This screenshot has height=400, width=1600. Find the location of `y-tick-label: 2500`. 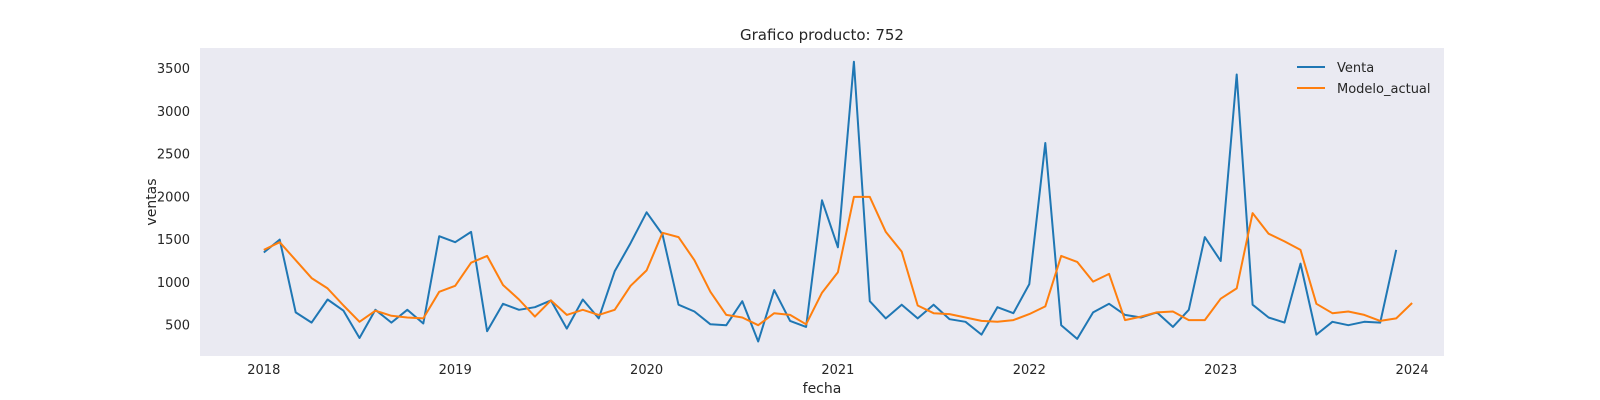

y-tick-label: 2500 is located at coordinates (173, 155).